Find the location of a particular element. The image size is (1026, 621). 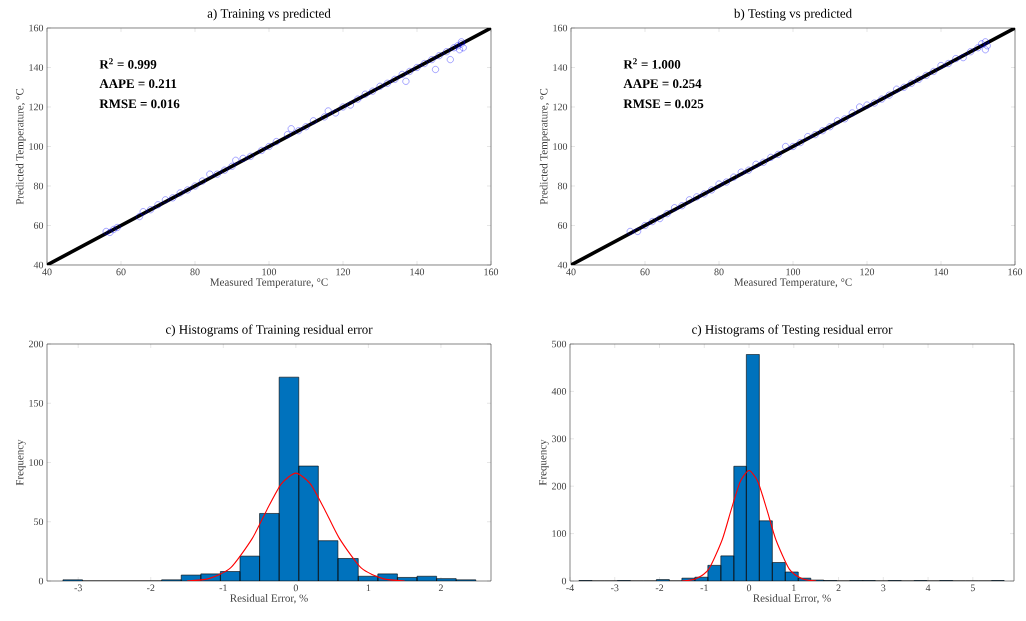

chart-title: b) Testing vs predicted is located at coordinates (792, 14).